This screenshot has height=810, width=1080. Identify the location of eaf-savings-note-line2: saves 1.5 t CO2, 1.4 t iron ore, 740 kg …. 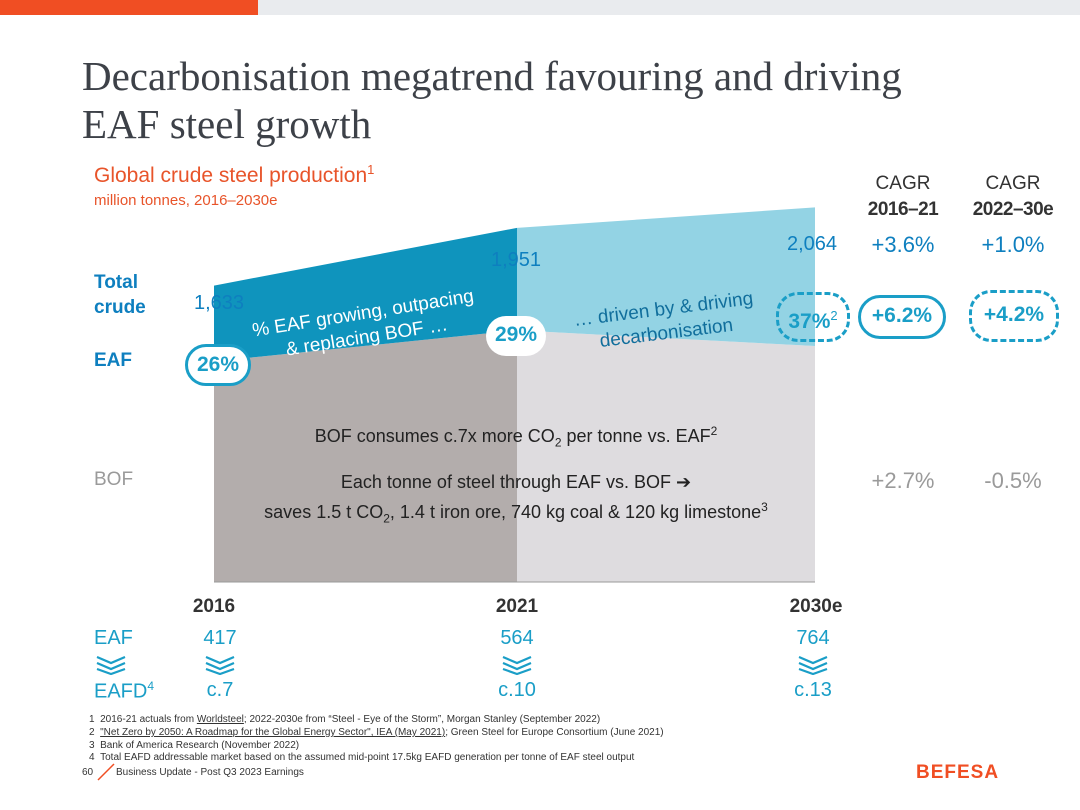
(516, 513).